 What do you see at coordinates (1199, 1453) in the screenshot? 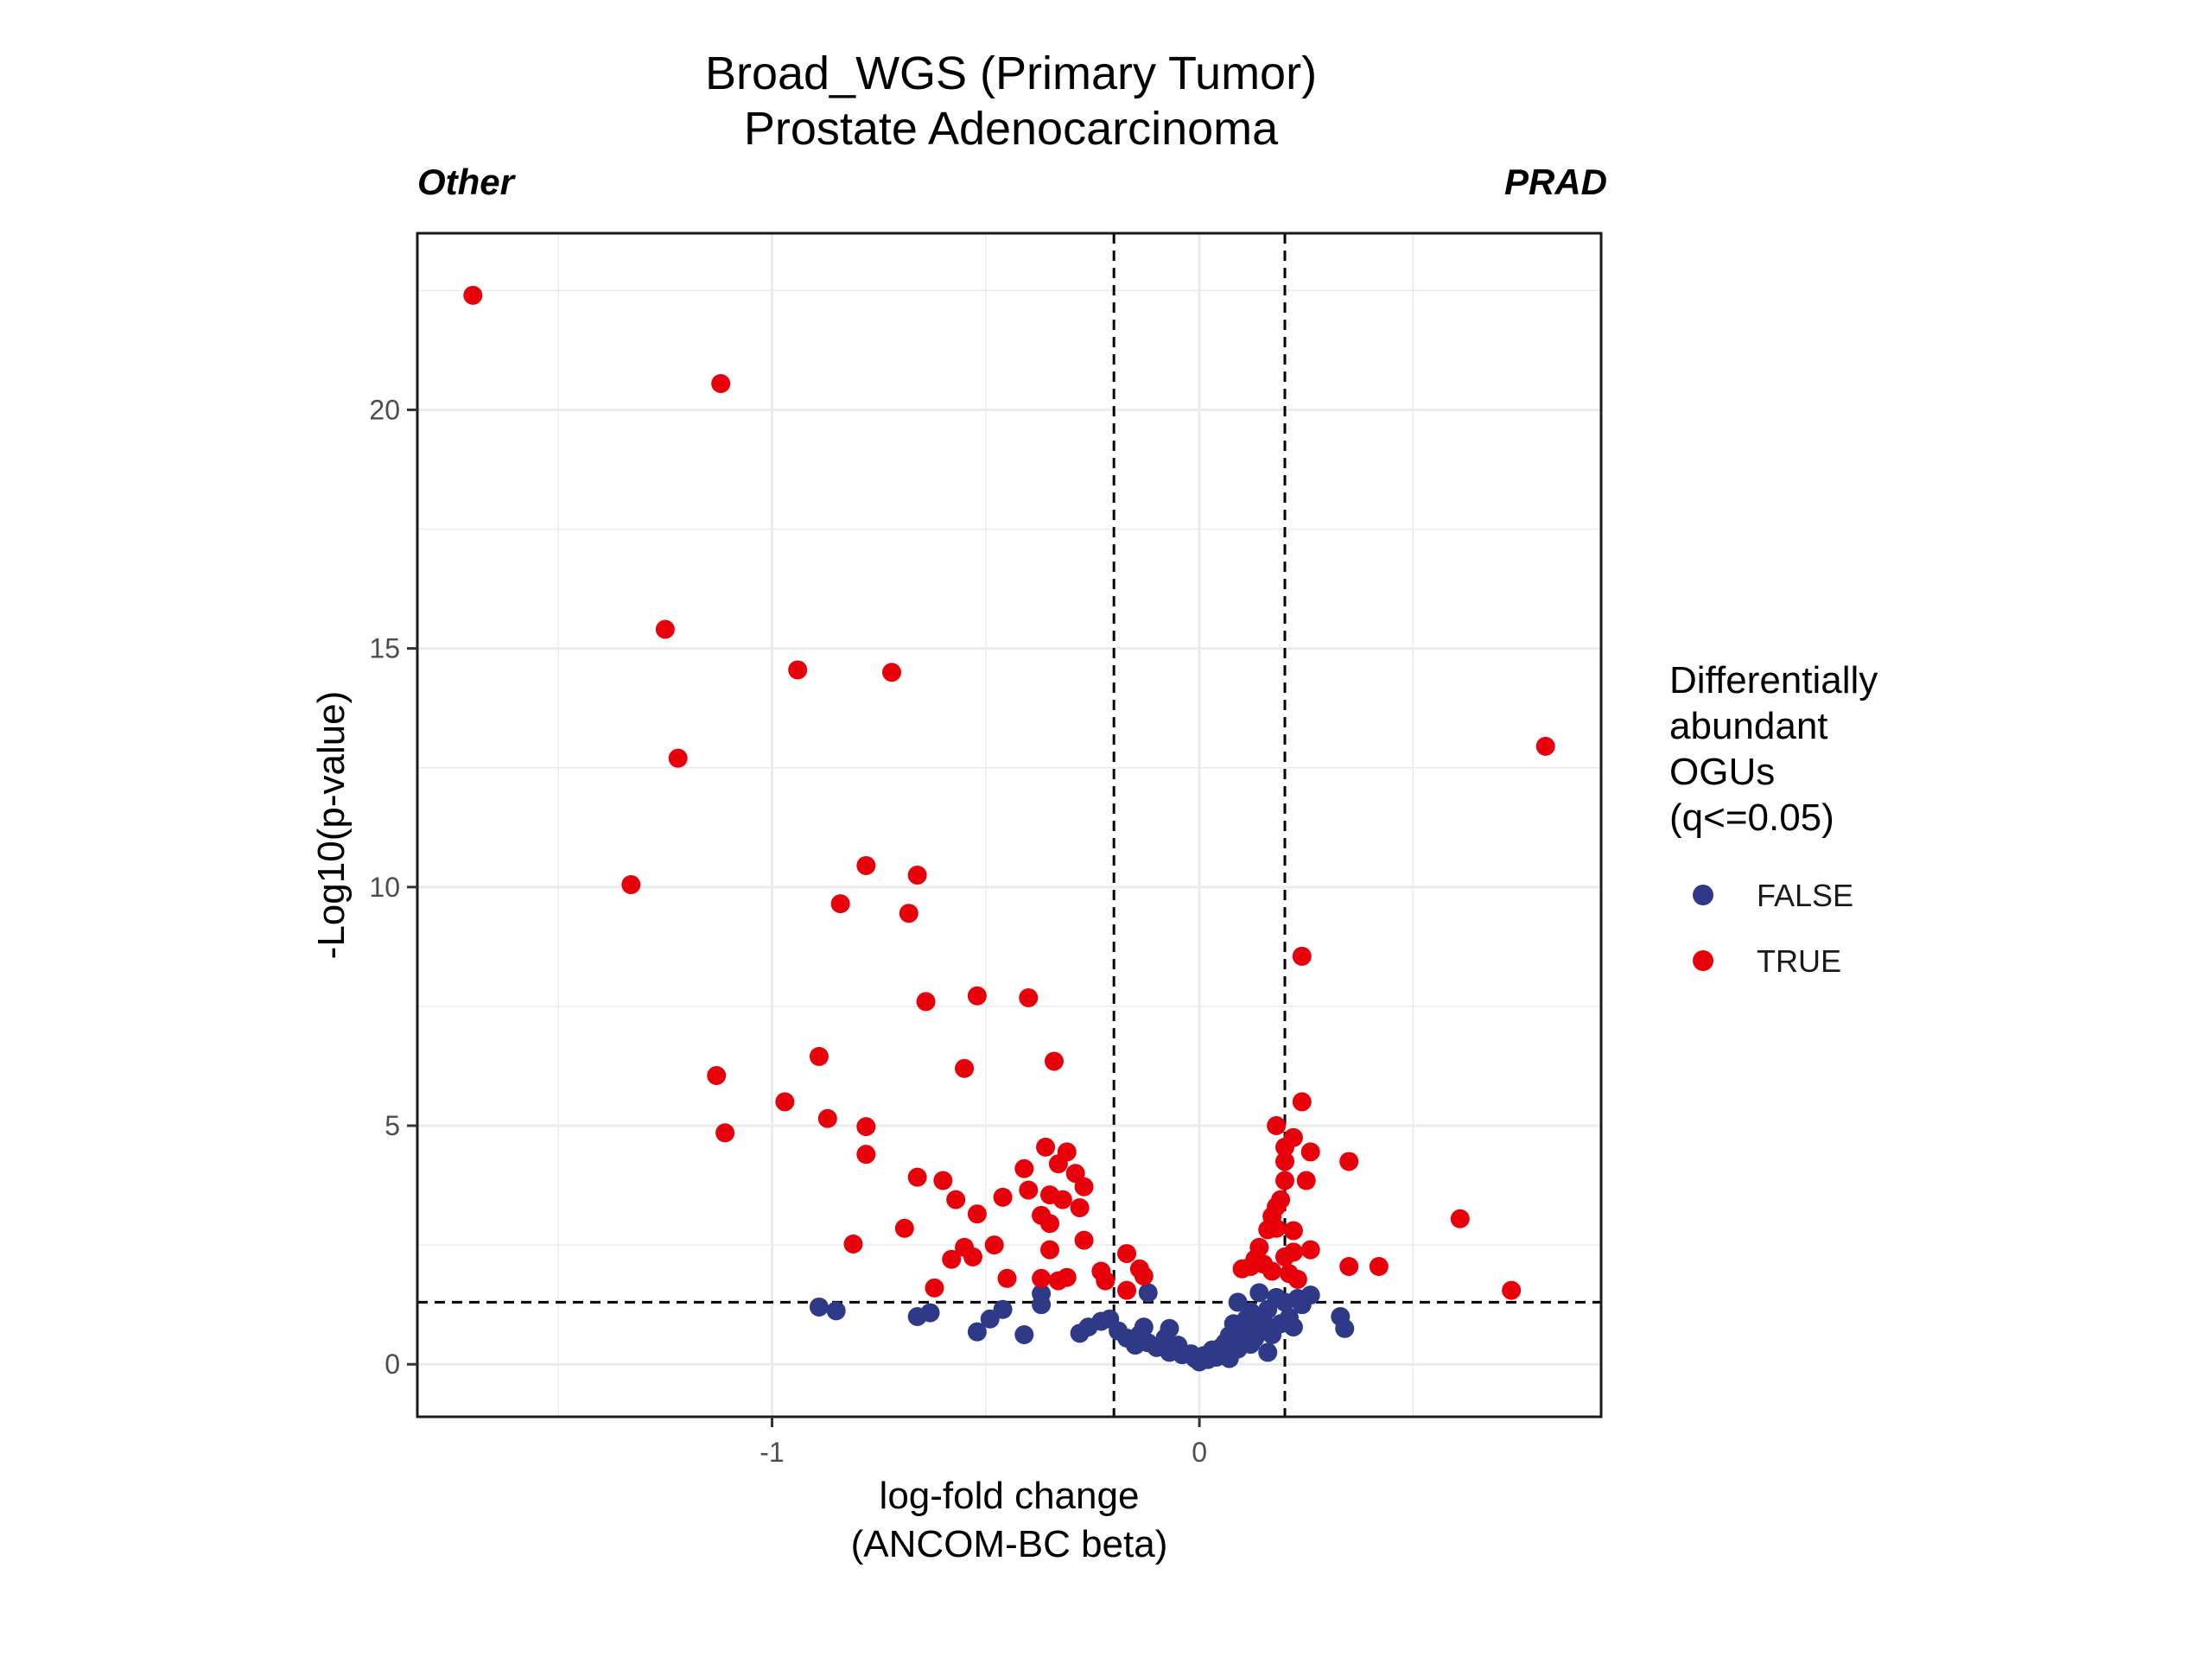
I see `x-tick-label: 0` at bounding box center [1199, 1453].